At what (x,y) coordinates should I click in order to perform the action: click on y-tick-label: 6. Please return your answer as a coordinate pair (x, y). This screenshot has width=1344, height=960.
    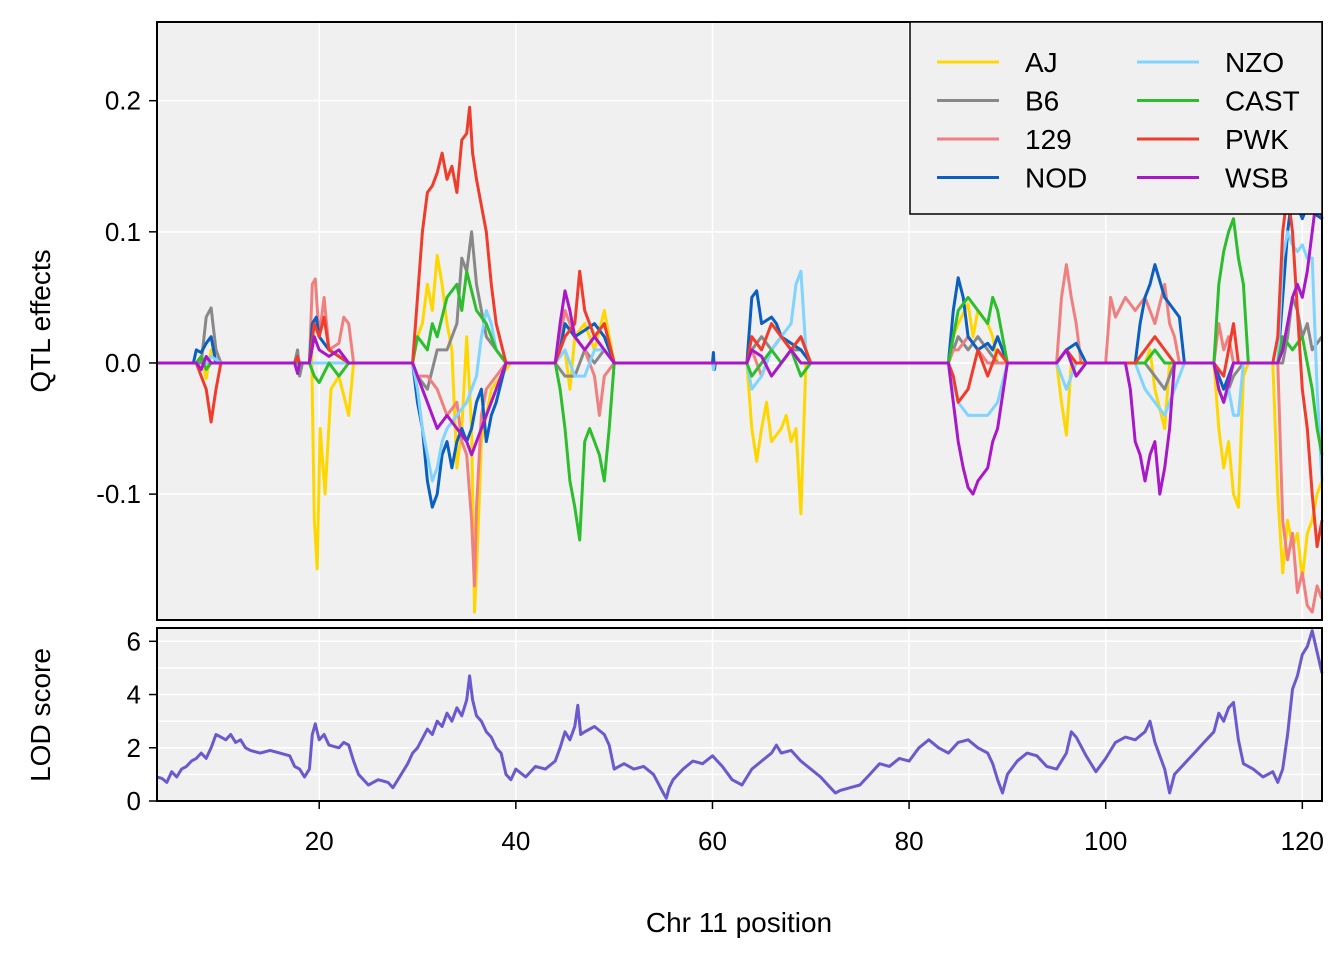
    Looking at the image, I should click on (134, 641).